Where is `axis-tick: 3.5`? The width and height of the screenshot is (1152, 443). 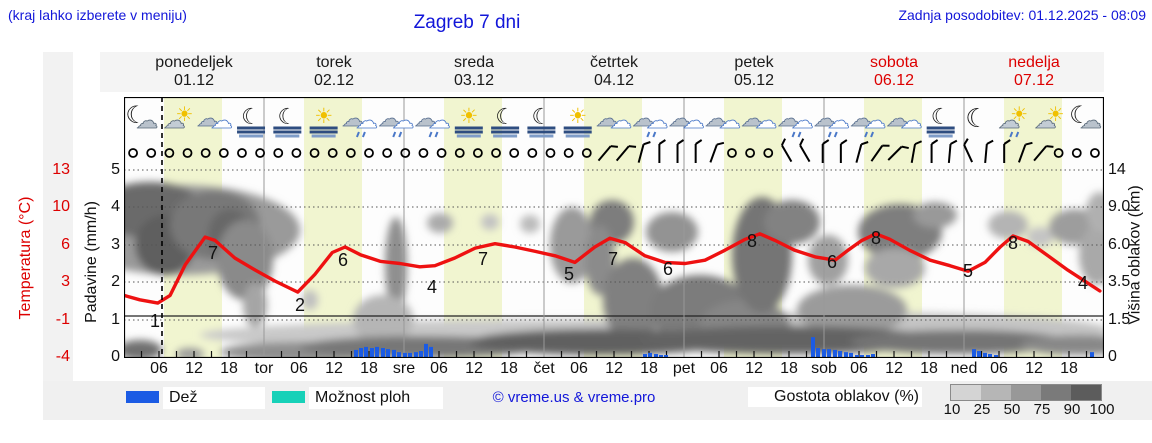
axis-tick: 3.5 is located at coordinates (1119, 281).